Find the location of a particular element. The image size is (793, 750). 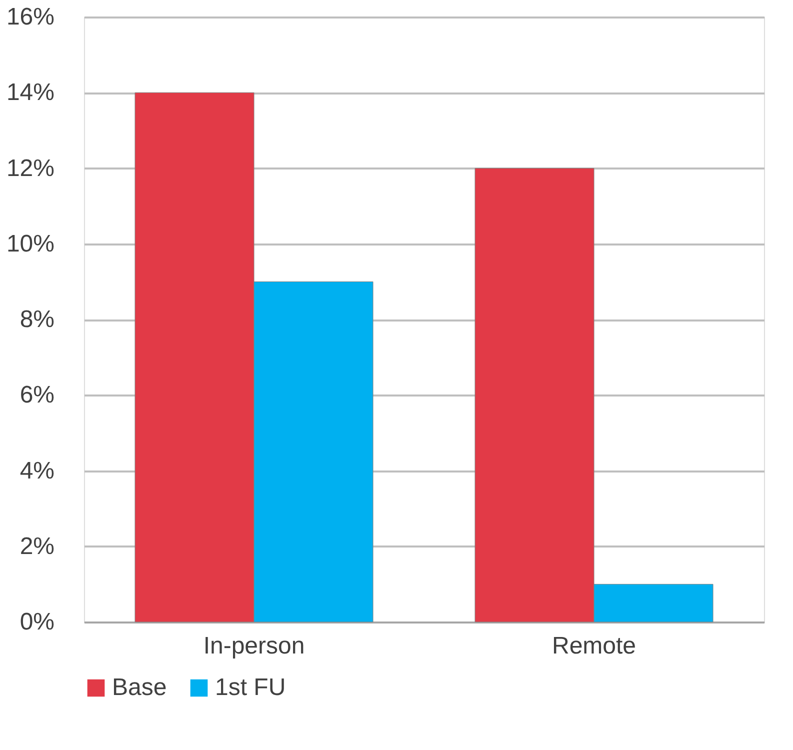

y-tick-label: 8% is located at coordinates (37, 319).